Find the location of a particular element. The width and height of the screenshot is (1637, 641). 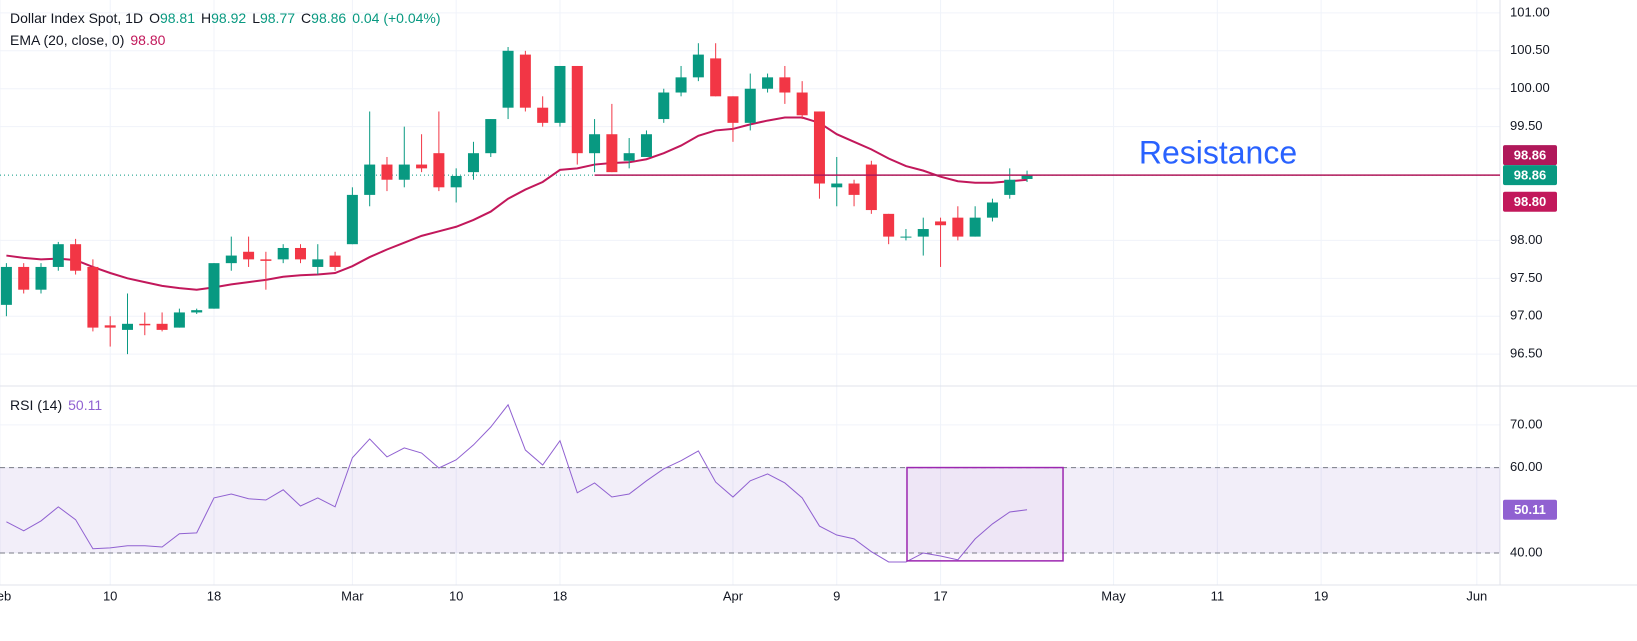

x-tick-label: Mar is located at coordinates (352, 595).